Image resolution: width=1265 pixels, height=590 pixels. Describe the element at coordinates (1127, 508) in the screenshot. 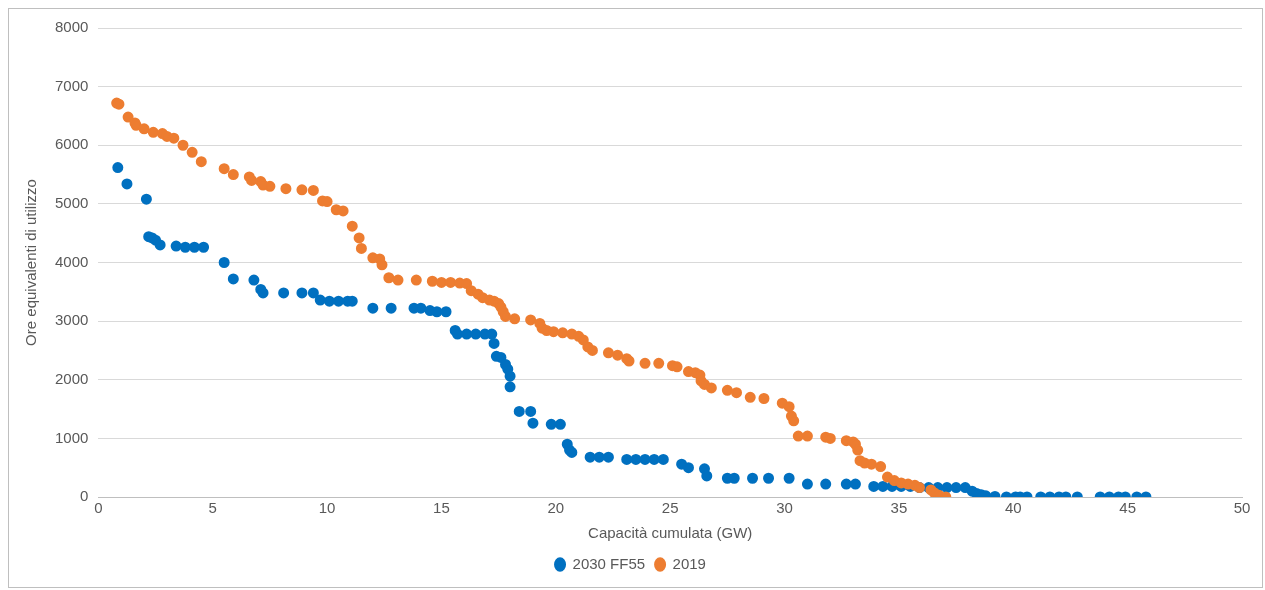

I see `x-tick-label: 45` at that location.